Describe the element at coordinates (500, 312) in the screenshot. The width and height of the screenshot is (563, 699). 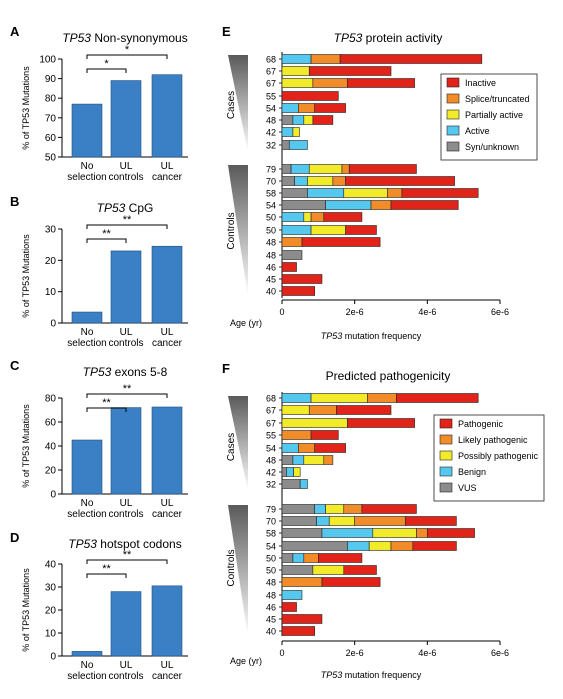
I see `x-tick-label: 6e-6` at that location.